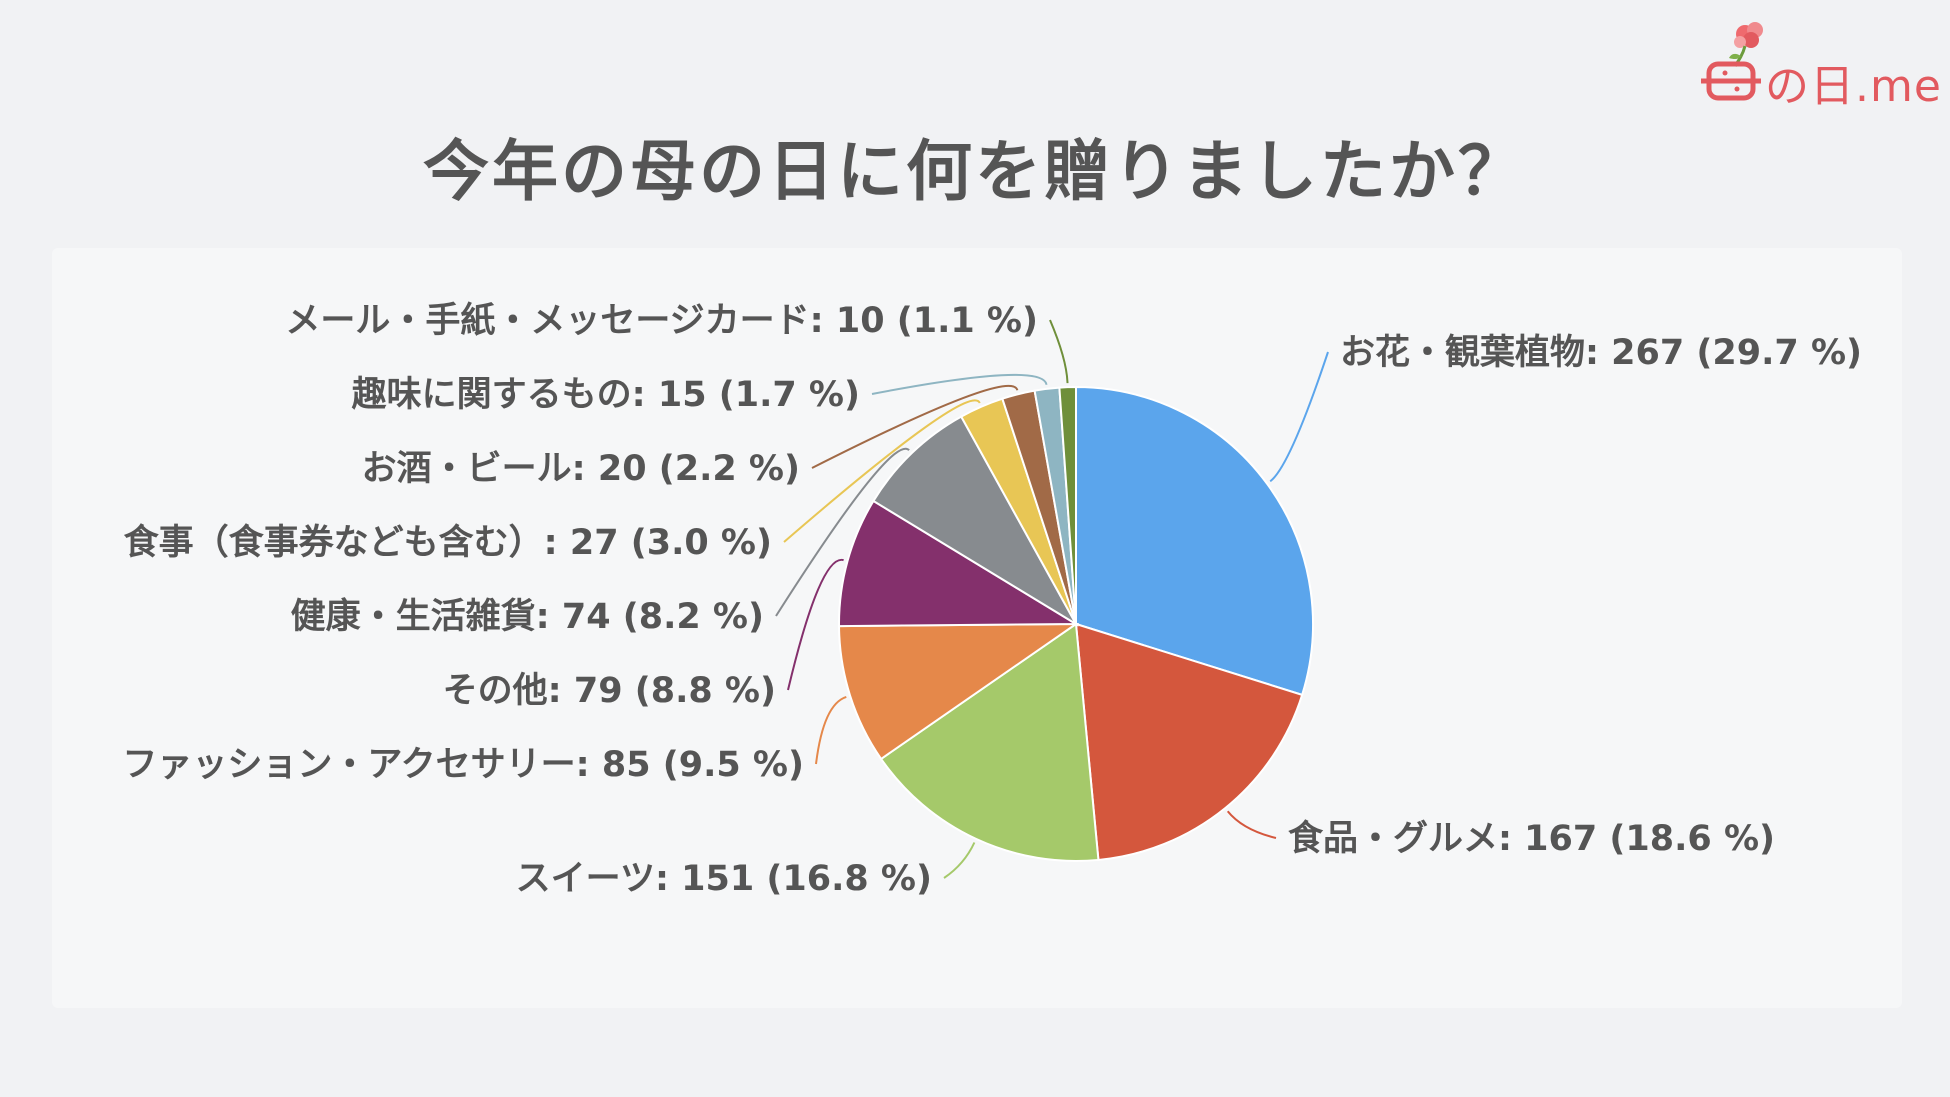  What do you see at coordinates (1531, 838) in the screenshot?
I see `data-label-2: 食品・グルメ: 167 (18.6 %)` at bounding box center [1531, 838].